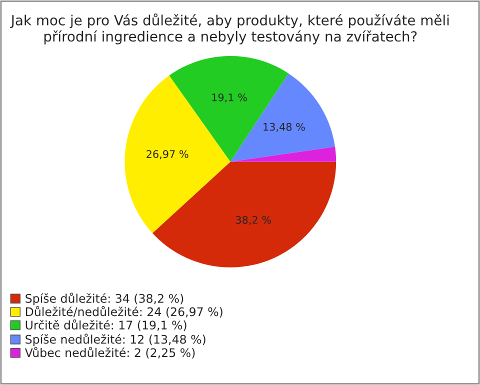 Image resolution: width=480 pixels, height=385 pixels. I want to click on data-label: 19,1 %, so click(229, 97).